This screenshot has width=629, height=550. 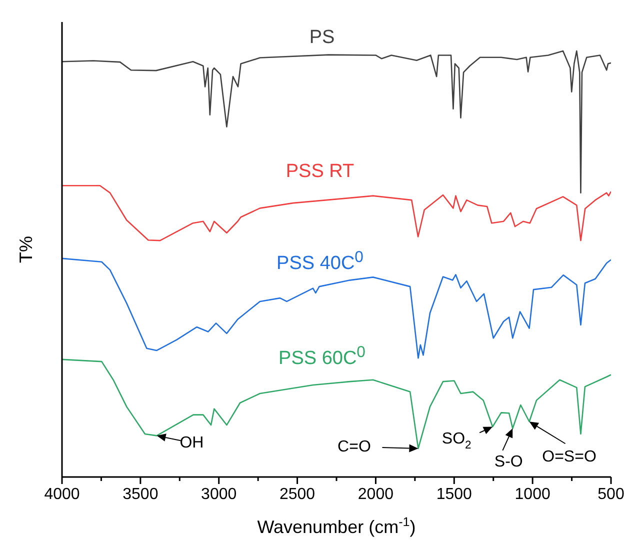 I want to click on y-axis-title: T%, so click(x=26, y=249).